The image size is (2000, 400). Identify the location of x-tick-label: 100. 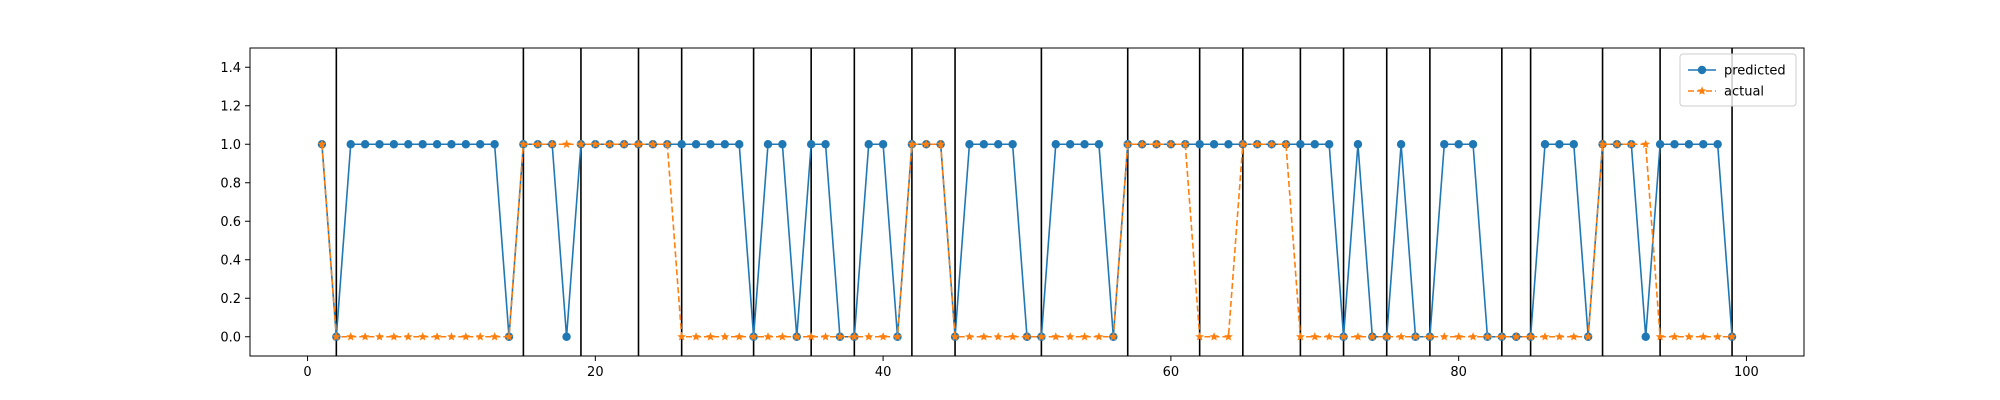
(1746, 372).